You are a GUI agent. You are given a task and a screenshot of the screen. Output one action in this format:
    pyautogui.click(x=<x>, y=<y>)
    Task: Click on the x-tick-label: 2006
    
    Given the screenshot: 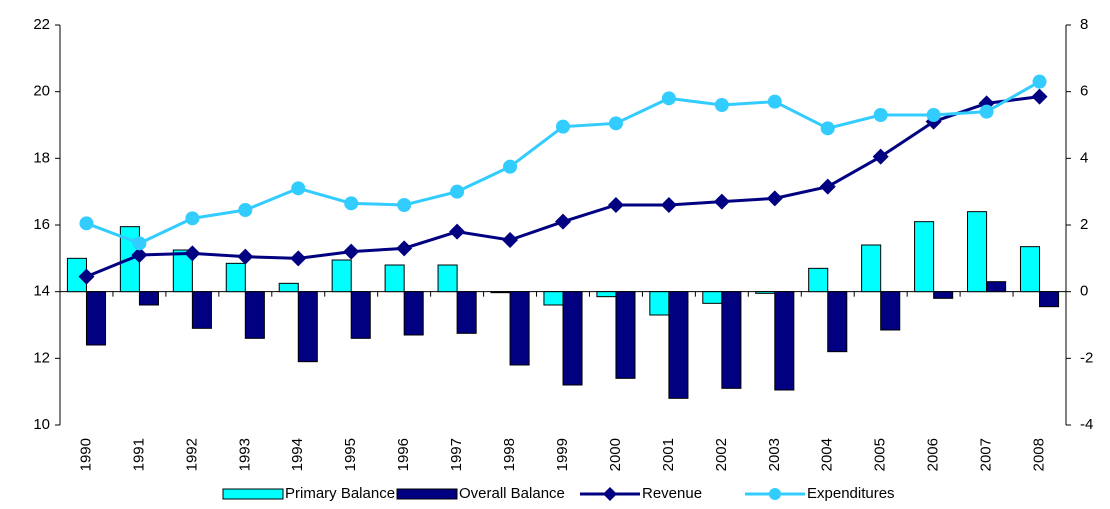 What is the action you would take?
    pyautogui.click(x=933, y=454)
    